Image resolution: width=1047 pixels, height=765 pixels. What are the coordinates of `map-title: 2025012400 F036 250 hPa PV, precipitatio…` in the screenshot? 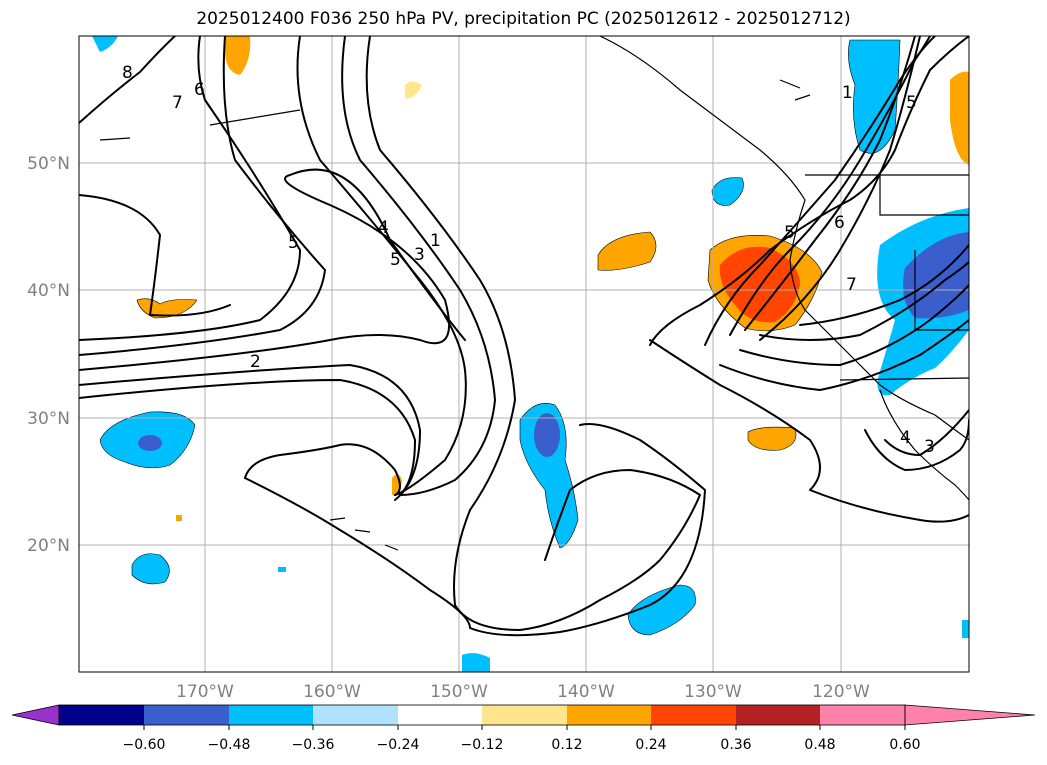 It's located at (523, 19).